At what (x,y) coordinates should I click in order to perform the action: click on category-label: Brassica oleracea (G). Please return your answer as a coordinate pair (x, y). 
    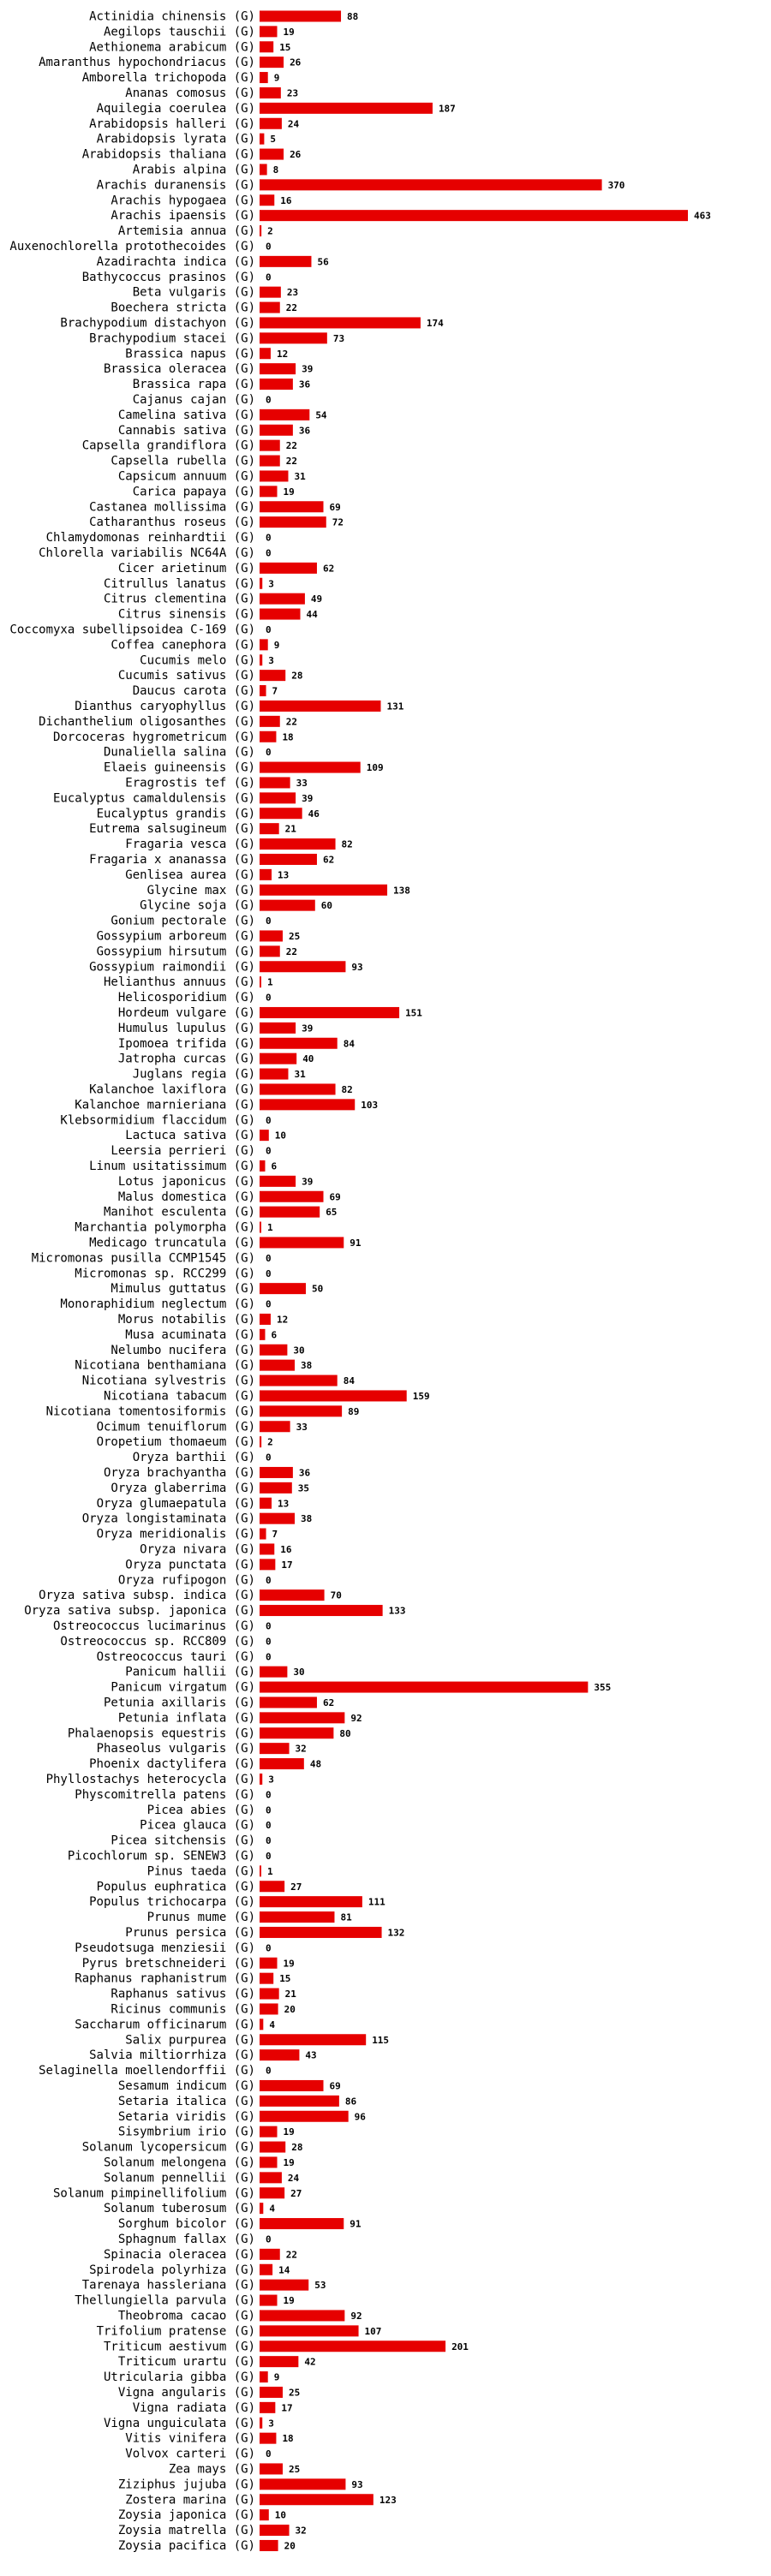
    Looking at the image, I should click on (179, 369).